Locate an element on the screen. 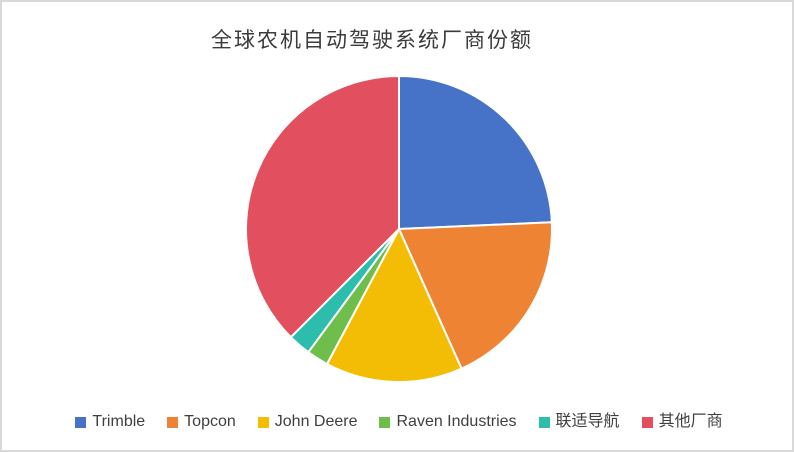  legend-item-topcon: Topcon is located at coordinates (201, 422).